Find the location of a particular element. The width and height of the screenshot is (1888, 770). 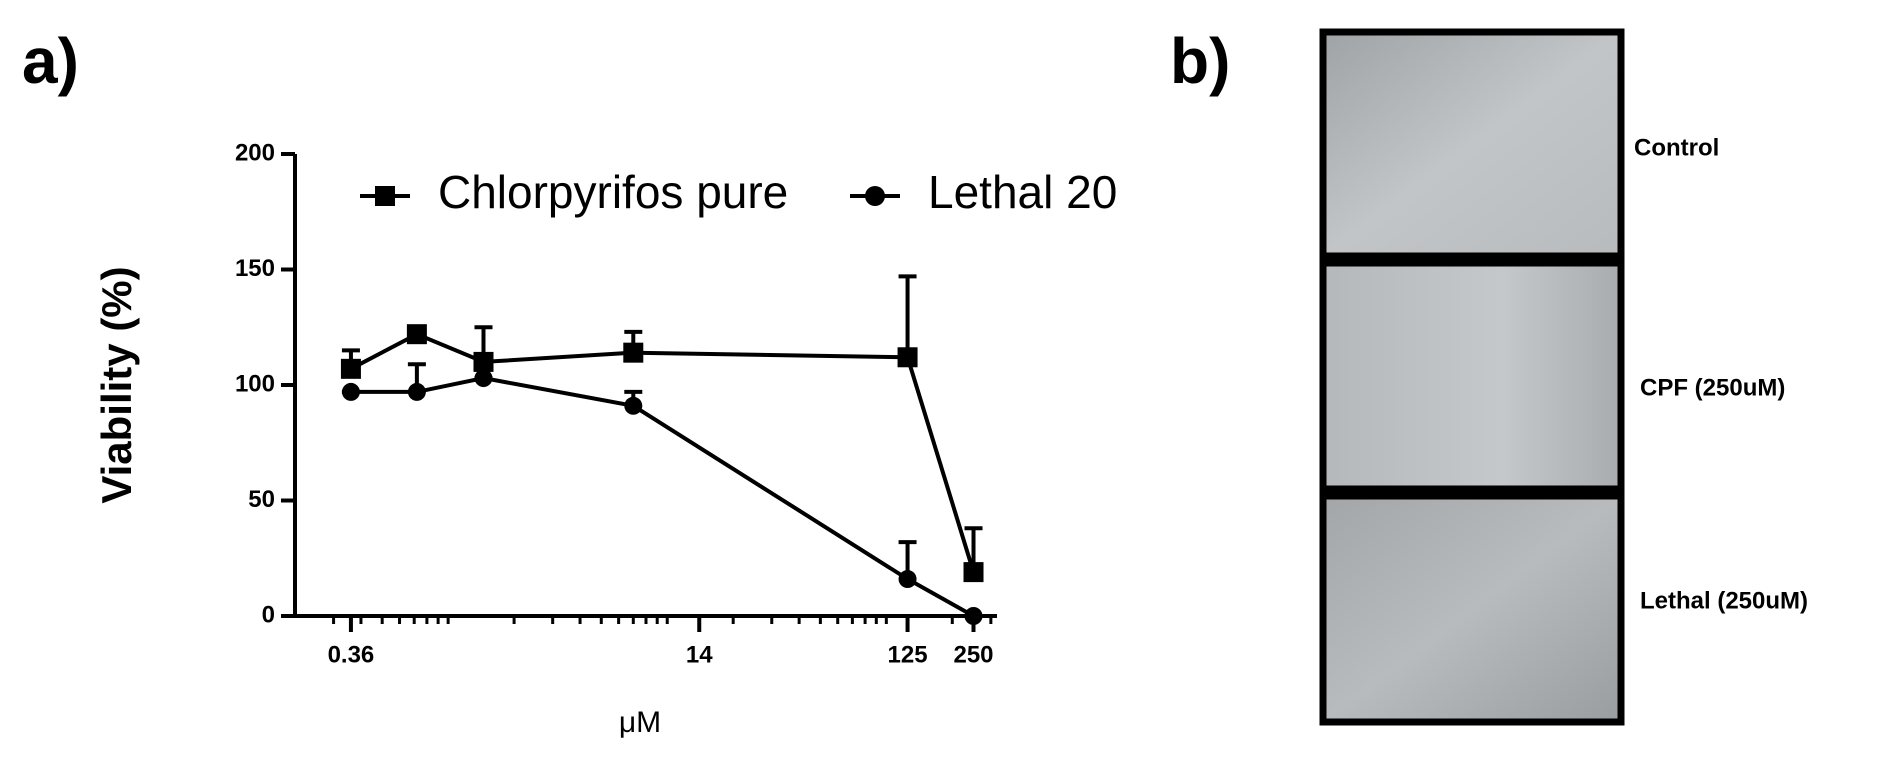

y-tick-label: 50 is located at coordinates (261, 499).